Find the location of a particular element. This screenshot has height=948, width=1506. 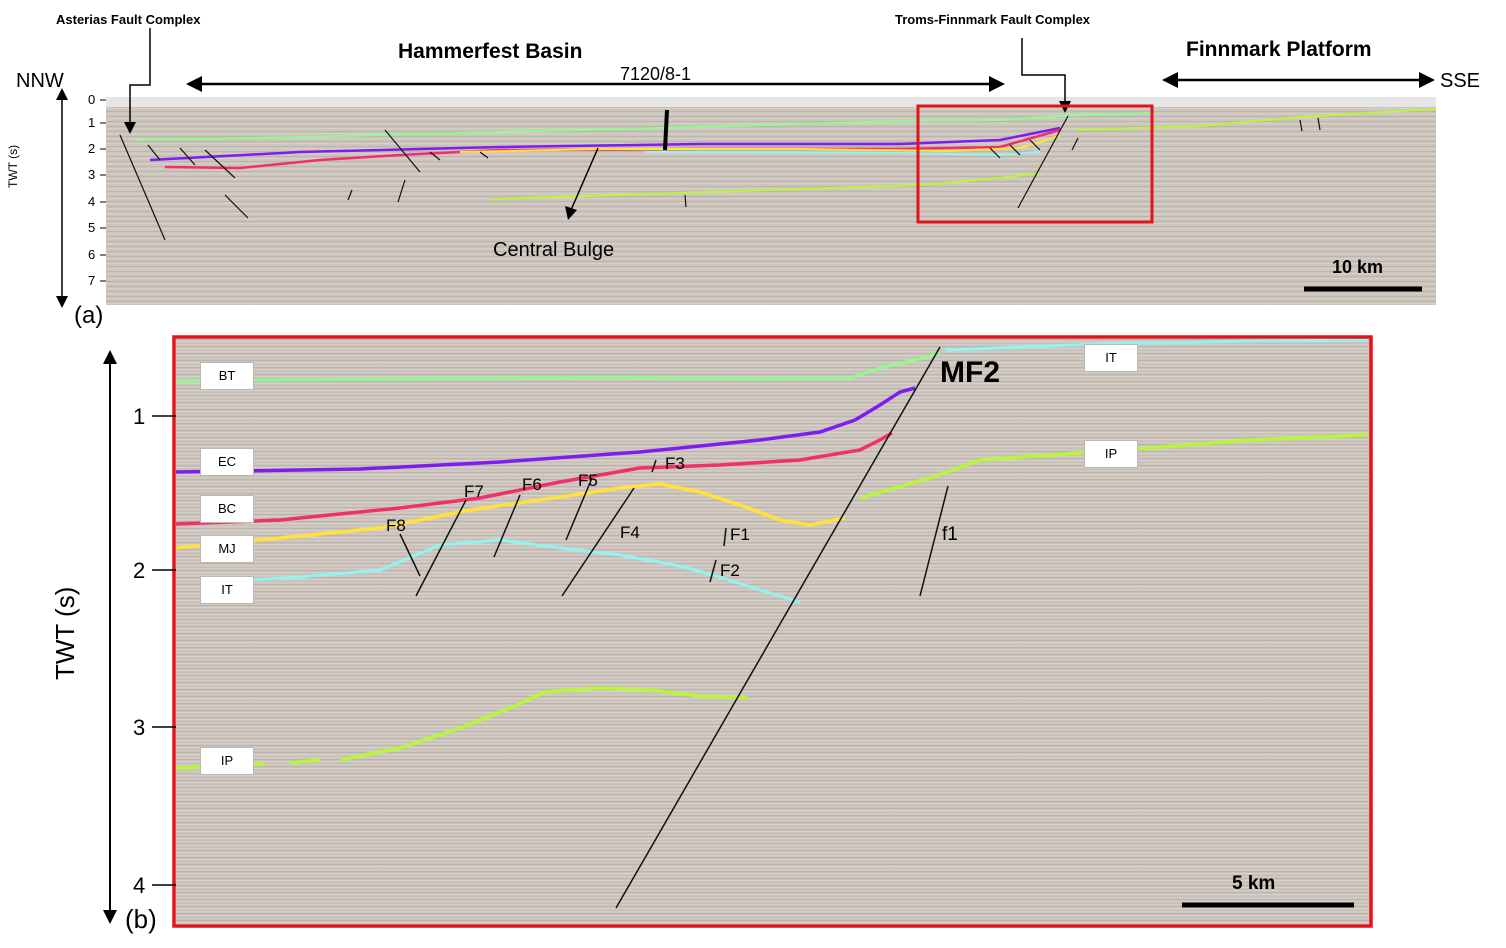

fault-f3-label: F3 is located at coordinates (675, 463).